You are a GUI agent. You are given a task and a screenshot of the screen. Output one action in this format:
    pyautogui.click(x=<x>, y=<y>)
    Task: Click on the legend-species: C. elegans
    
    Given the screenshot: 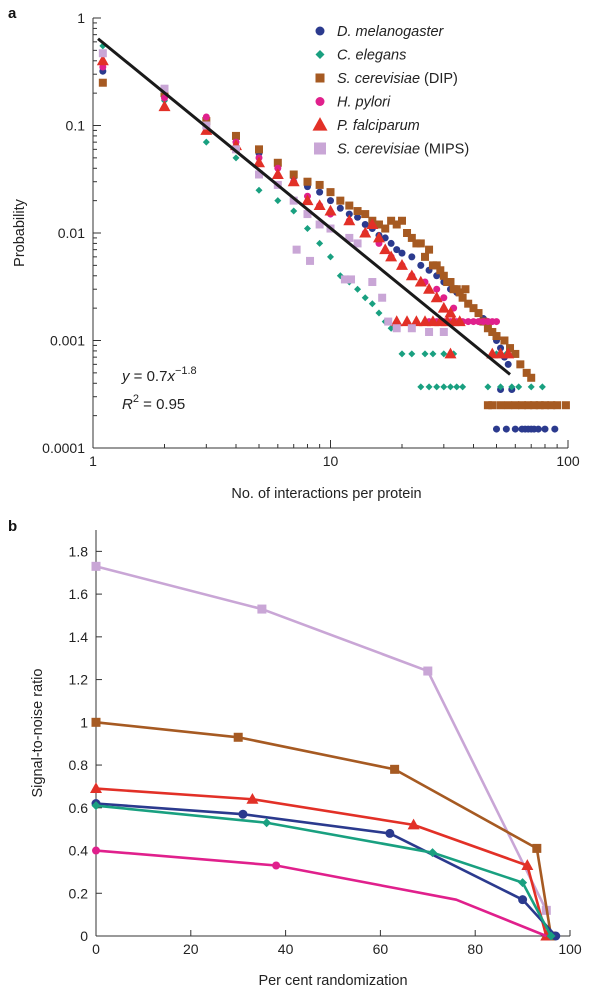 What is the action you would take?
    pyautogui.click(x=371, y=56)
    